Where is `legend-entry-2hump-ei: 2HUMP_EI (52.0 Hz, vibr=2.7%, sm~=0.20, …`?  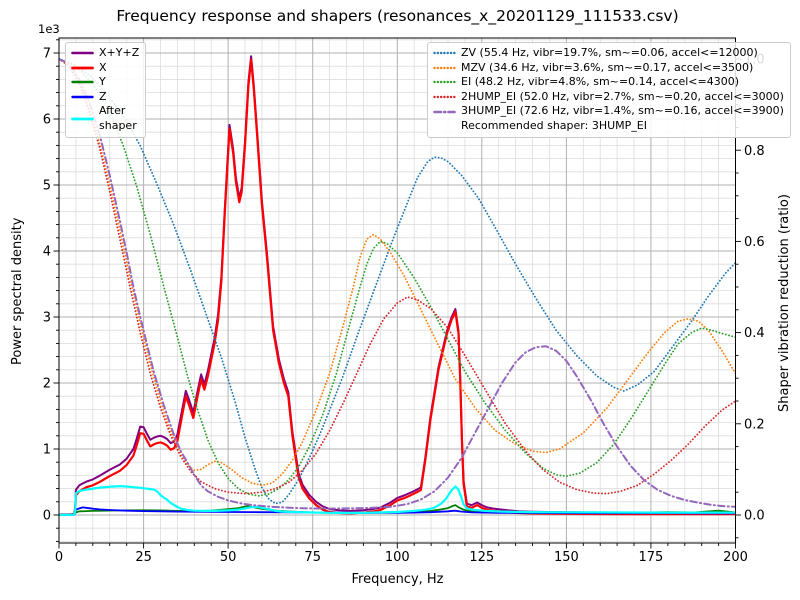
legend-entry-2hump-ei: 2HUMP_EI (52.0 Hz, vibr=2.7%, sm~=0.20, … is located at coordinates (608, 97).